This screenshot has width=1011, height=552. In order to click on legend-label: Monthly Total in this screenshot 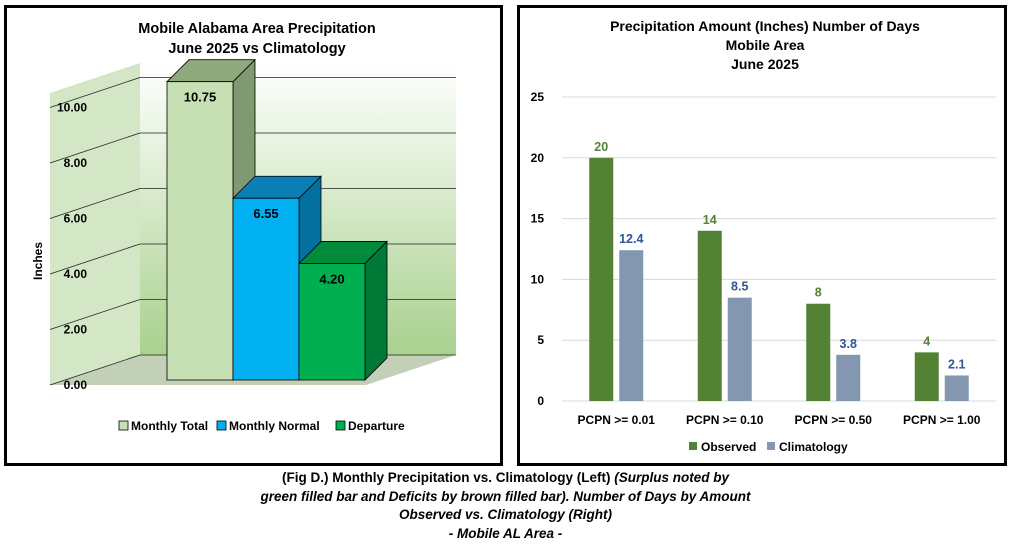, I will do `click(169, 426)`.